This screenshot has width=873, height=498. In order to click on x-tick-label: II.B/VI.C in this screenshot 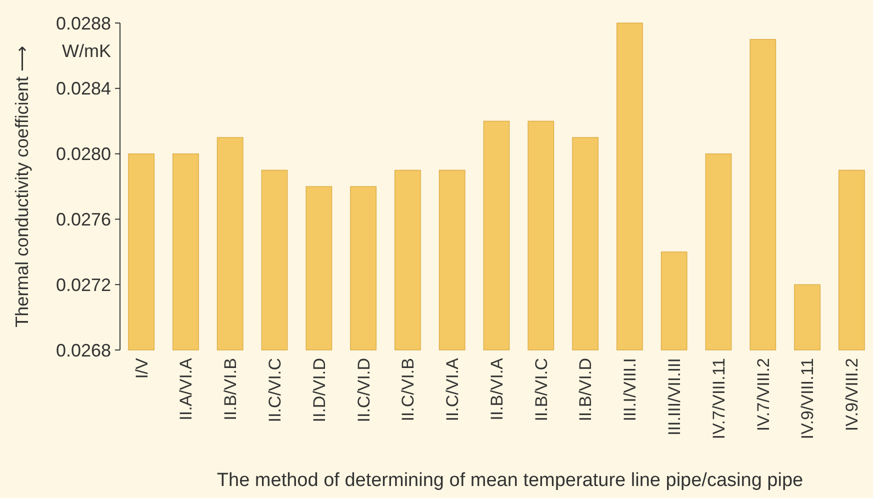, I will do `click(541, 390)`.